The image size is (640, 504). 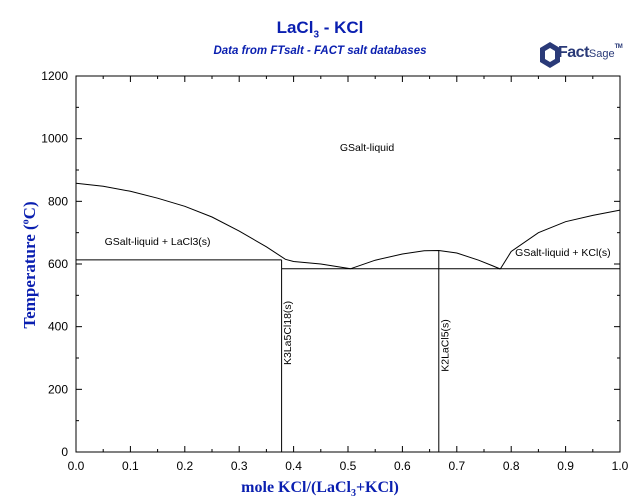 What do you see at coordinates (341, 27) in the screenshot?
I see `title-tail: - KCl` at bounding box center [341, 27].